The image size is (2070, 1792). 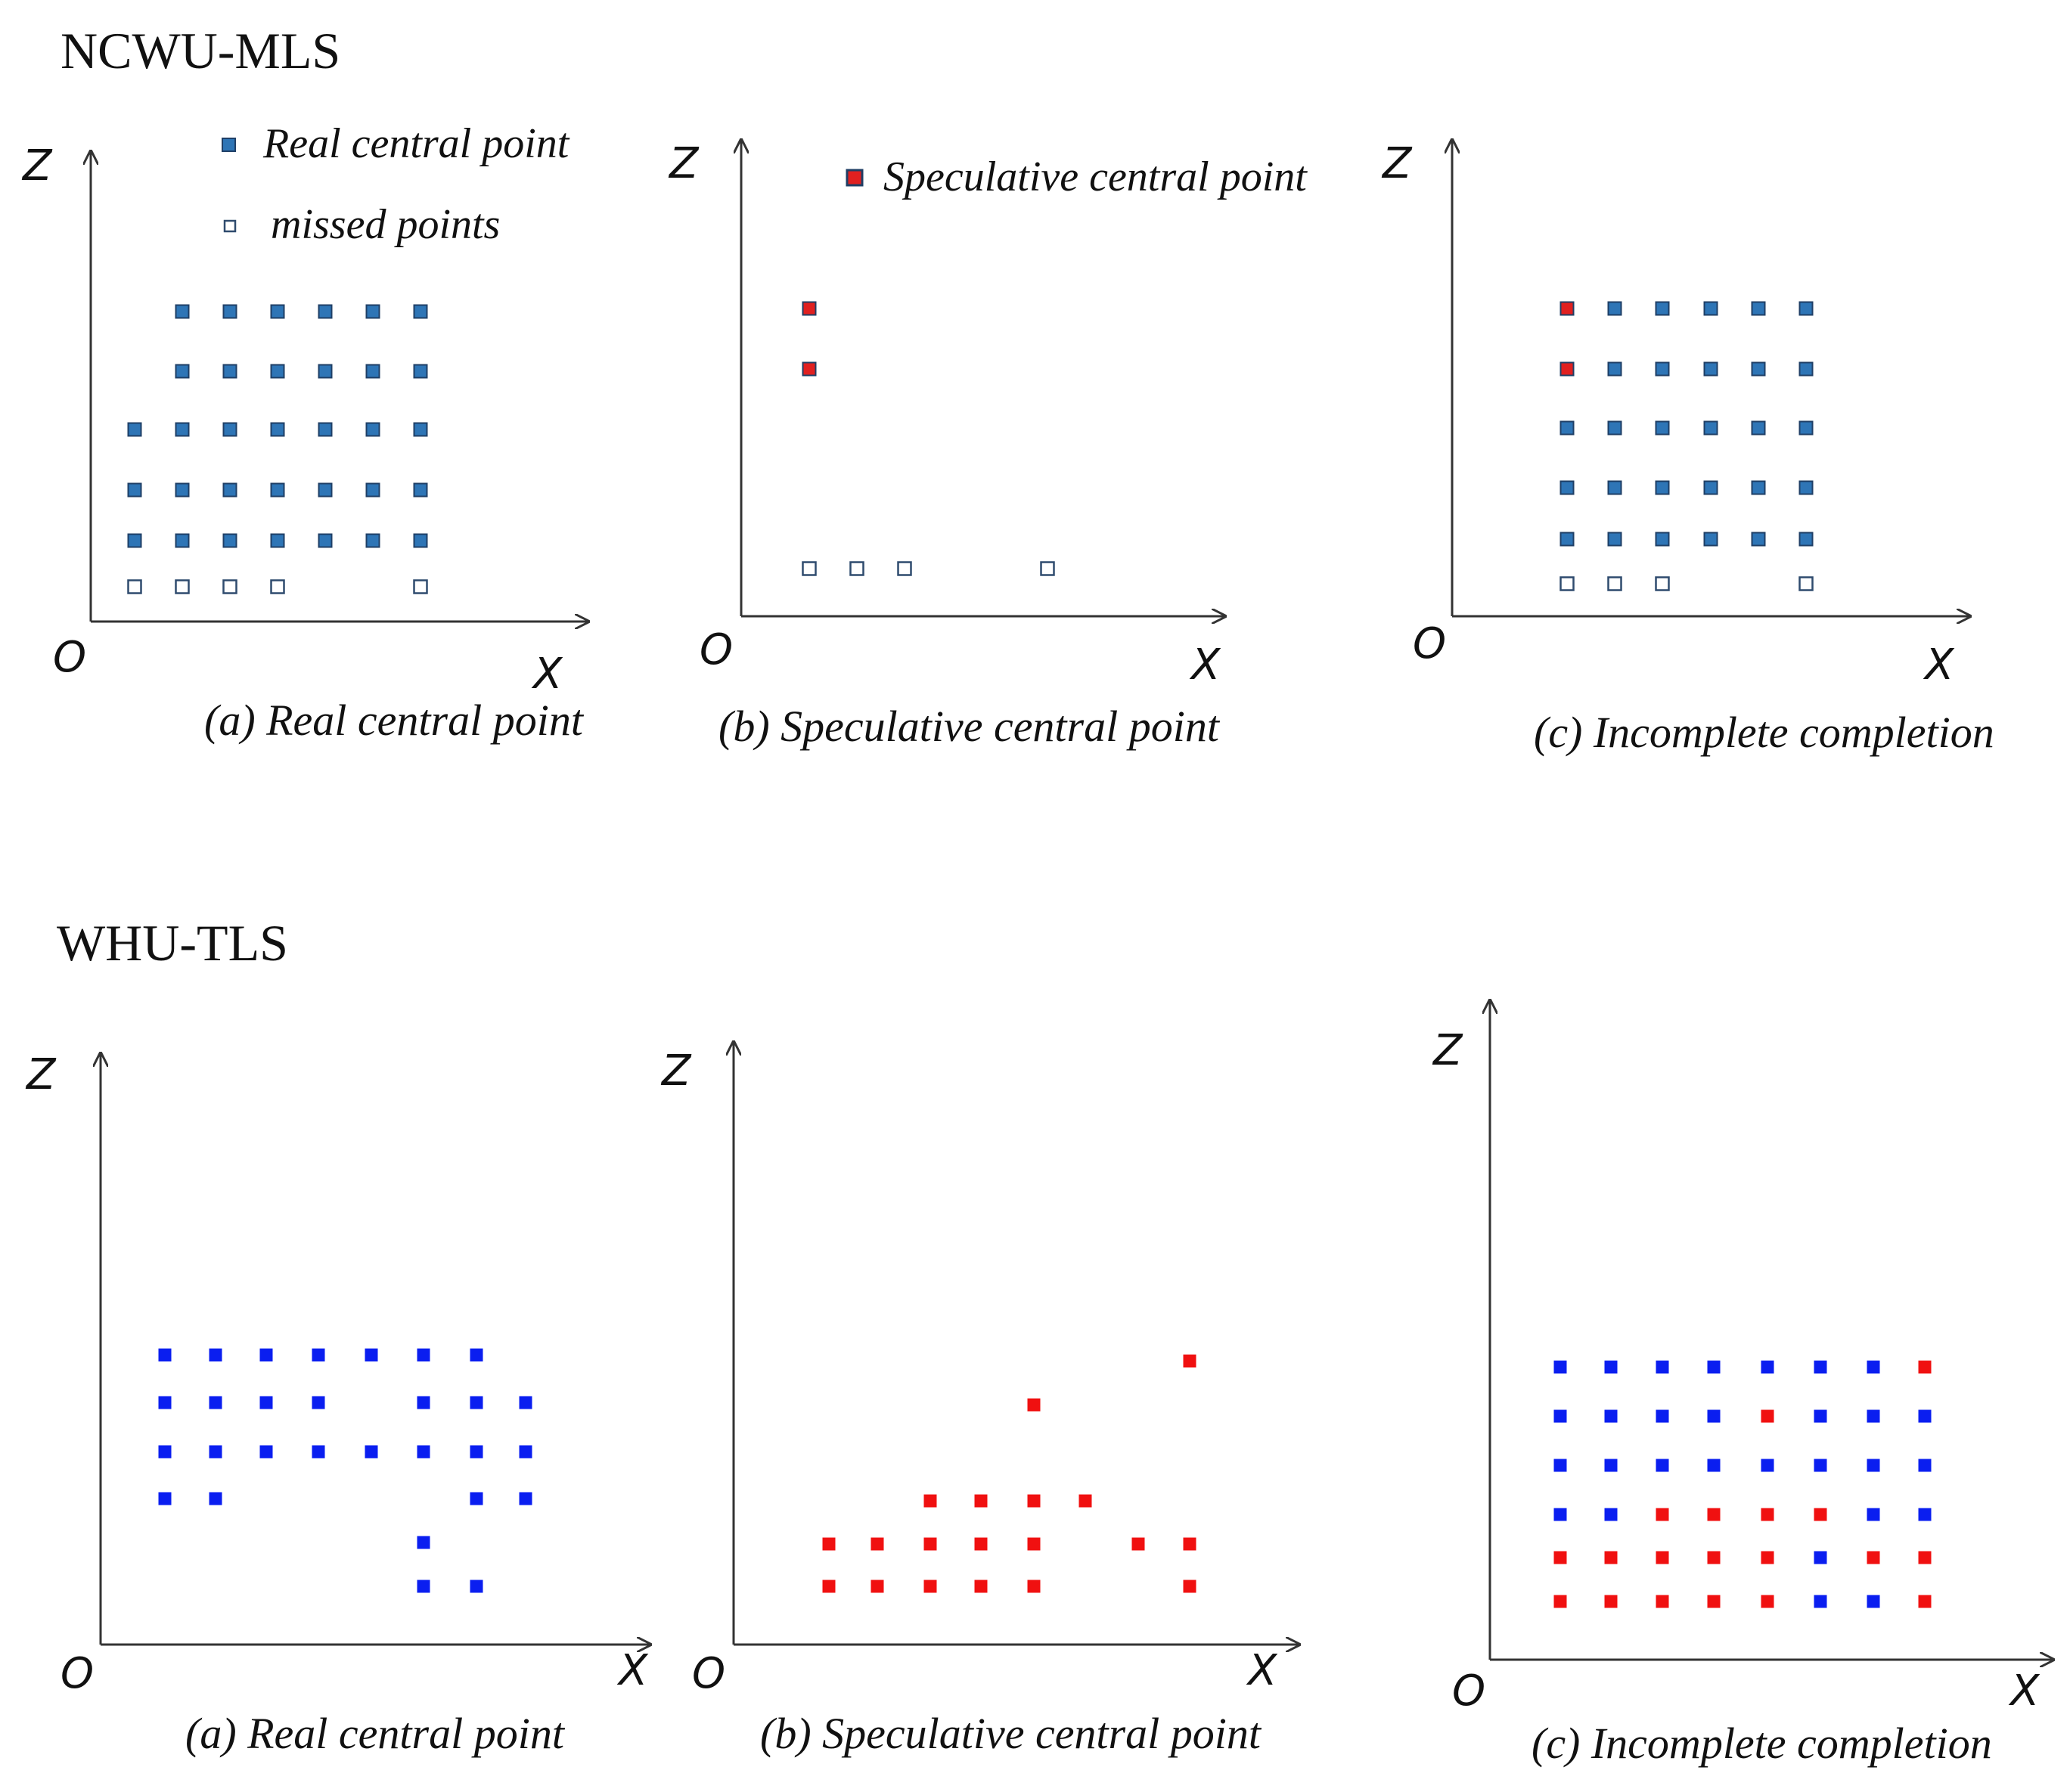 What do you see at coordinates (855, 178) in the screenshot?
I see `legend-speculative-marker` at bounding box center [855, 178].